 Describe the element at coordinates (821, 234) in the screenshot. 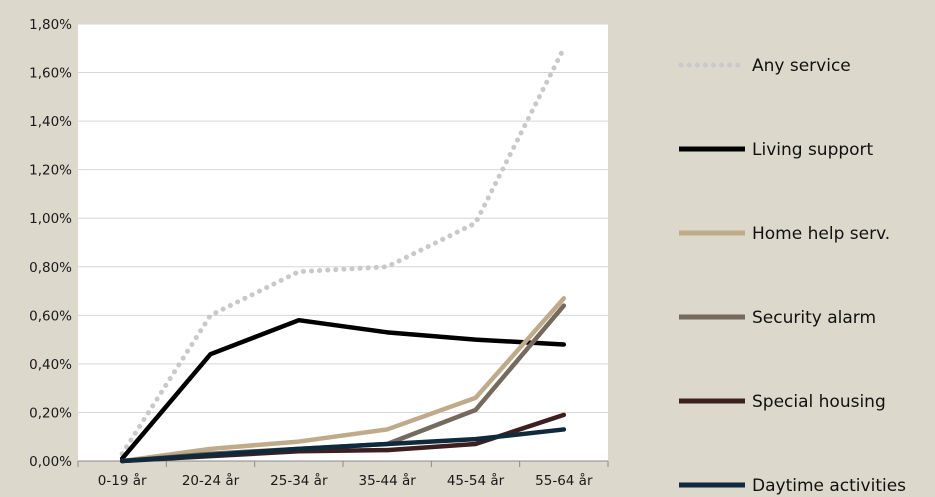

I see `legend-label: Home help serv.` at that location.